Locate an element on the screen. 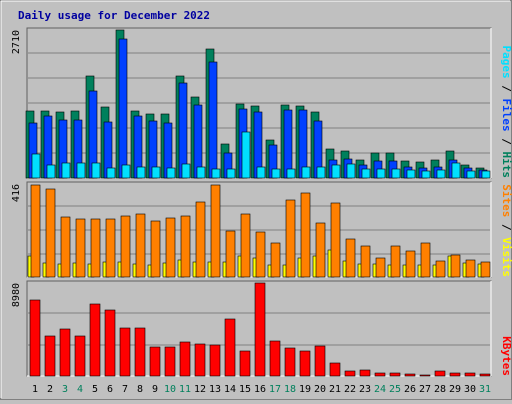  x-label-day-19: 19 is located at coordinates (305, 389).